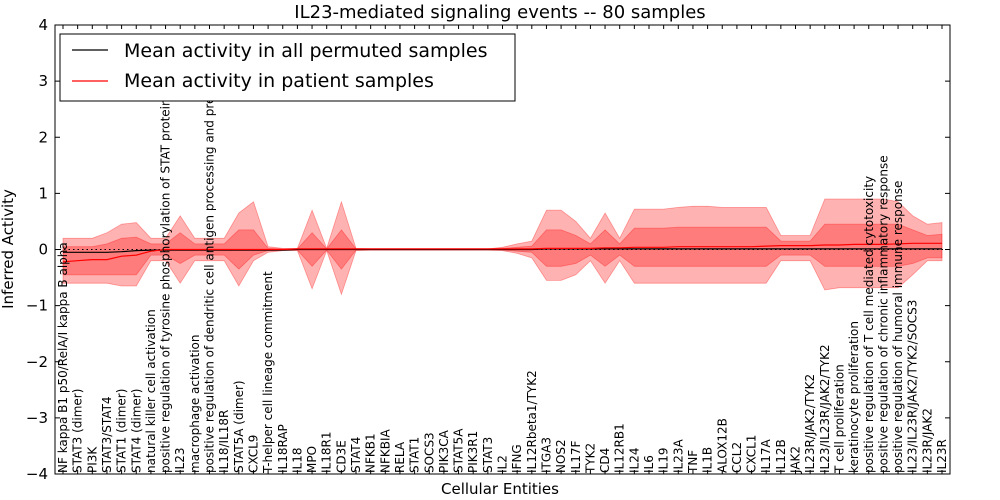 The width and height of the screenshot is (1000, 500). I want to click on category-label: NF kappa B1 p50/RelA/I kappa B alpha, so click(63, 357).